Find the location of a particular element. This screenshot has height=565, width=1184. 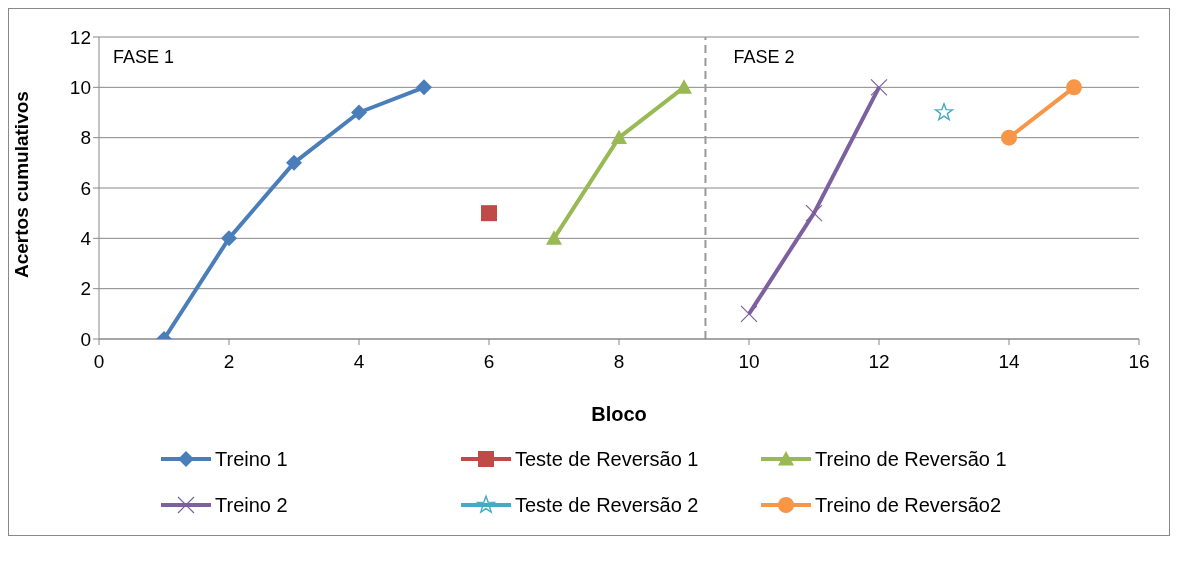

y-axis-title: Acertos cumulativos is located at coordinates (21, 184).